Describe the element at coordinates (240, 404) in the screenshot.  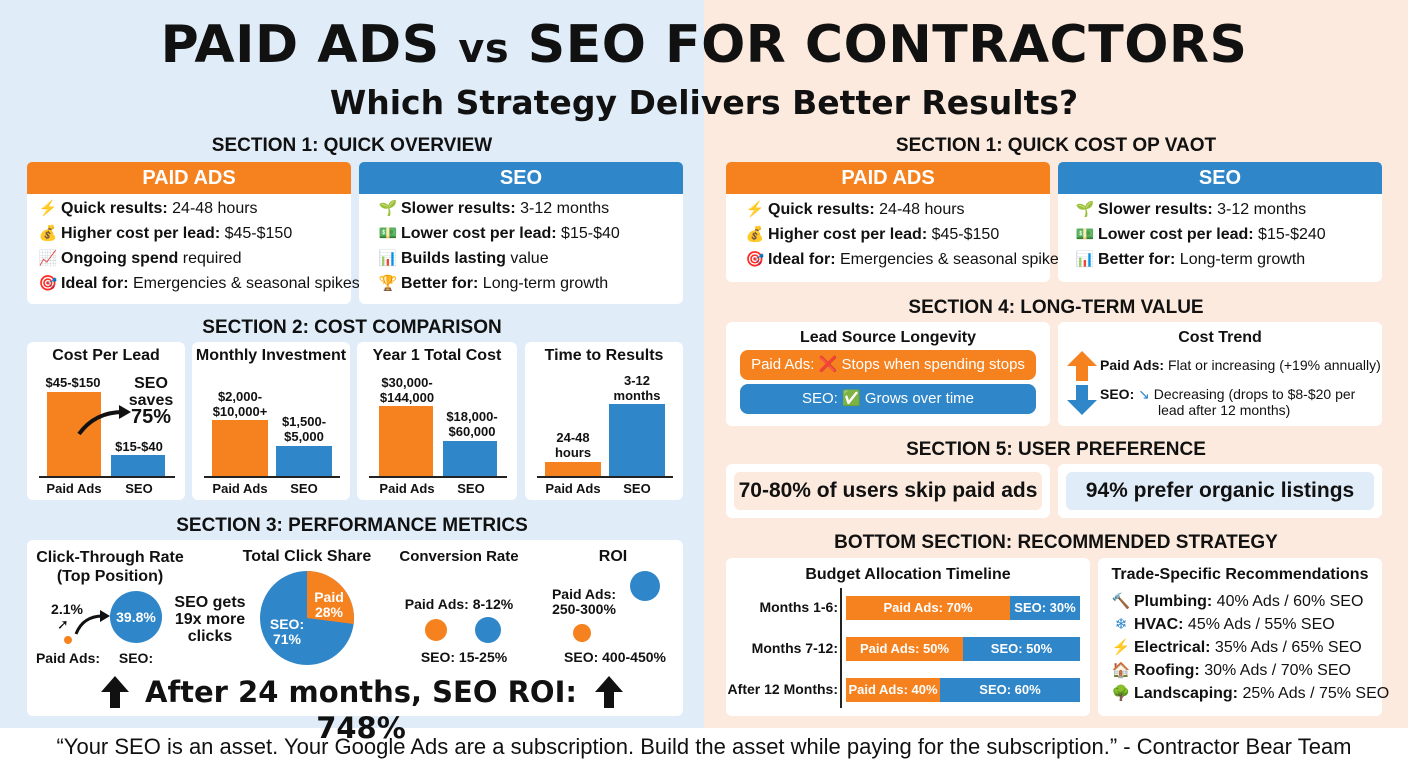
I see `paid-bar-label: $2,000- $10,000+` at that location.